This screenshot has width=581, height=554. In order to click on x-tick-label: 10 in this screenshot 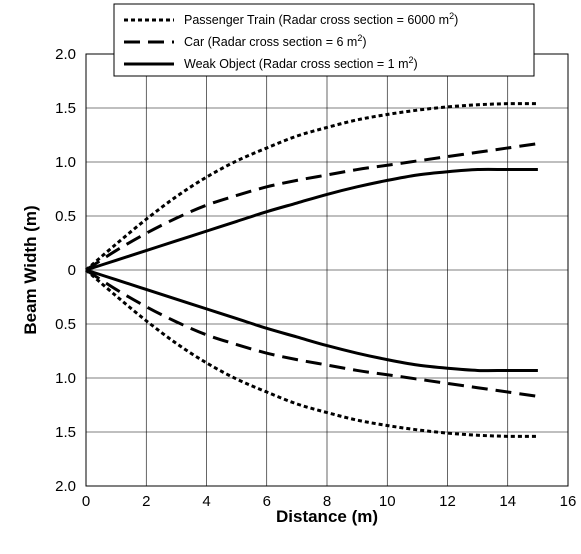, I will do `click(387, 501)`.